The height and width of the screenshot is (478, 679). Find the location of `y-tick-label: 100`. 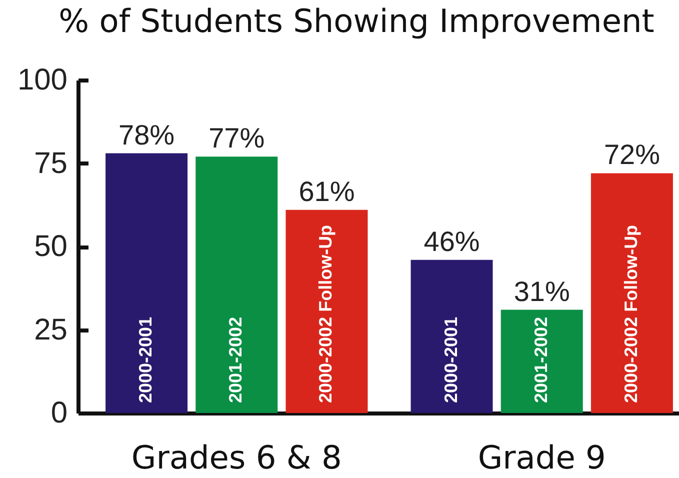

y-tick-label: 100 is located at coordinates (42, 80).